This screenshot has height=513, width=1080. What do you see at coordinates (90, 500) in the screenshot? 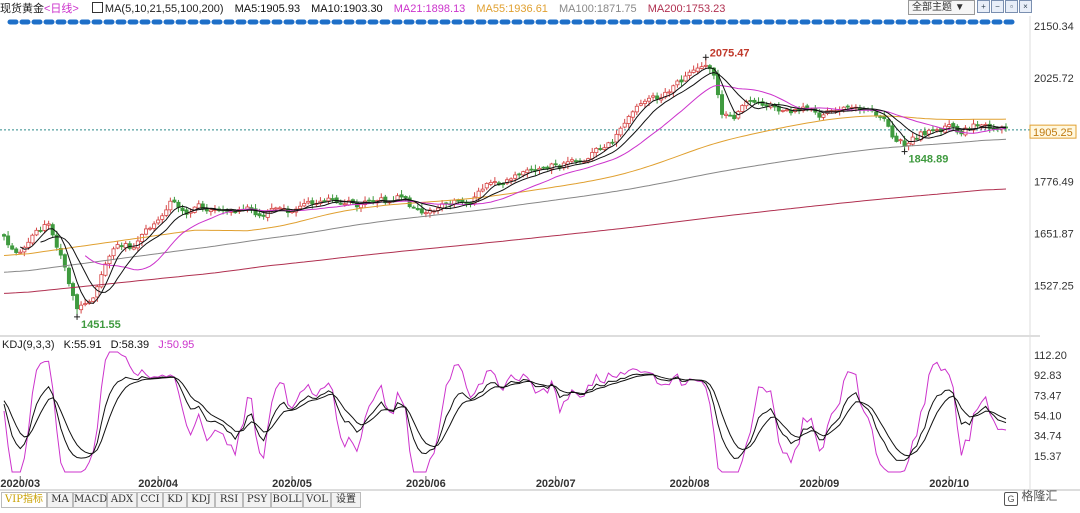
I see `tab-2: MACD` at bounding box center [90, 500].